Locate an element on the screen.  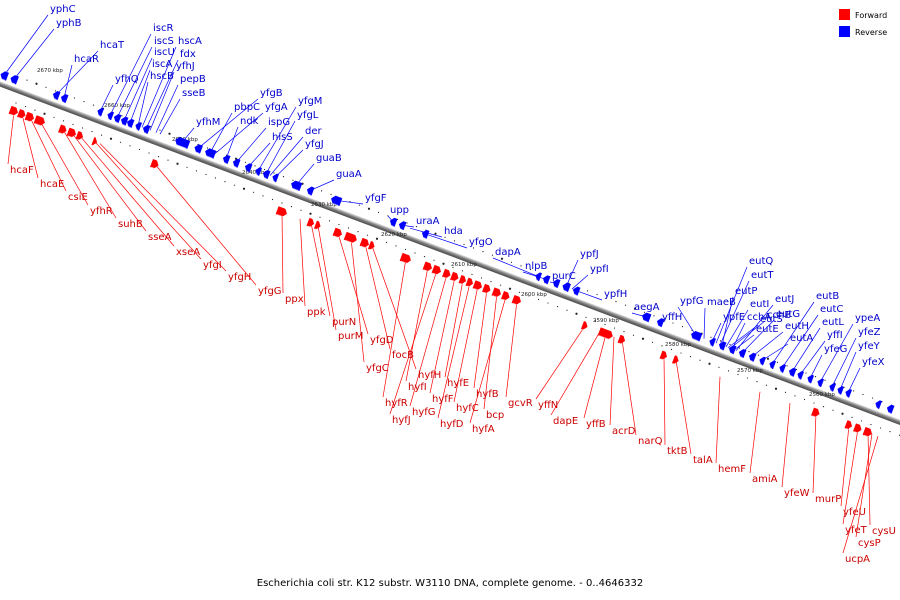
gene-label: yfgG is located at coordinates (270, 291).